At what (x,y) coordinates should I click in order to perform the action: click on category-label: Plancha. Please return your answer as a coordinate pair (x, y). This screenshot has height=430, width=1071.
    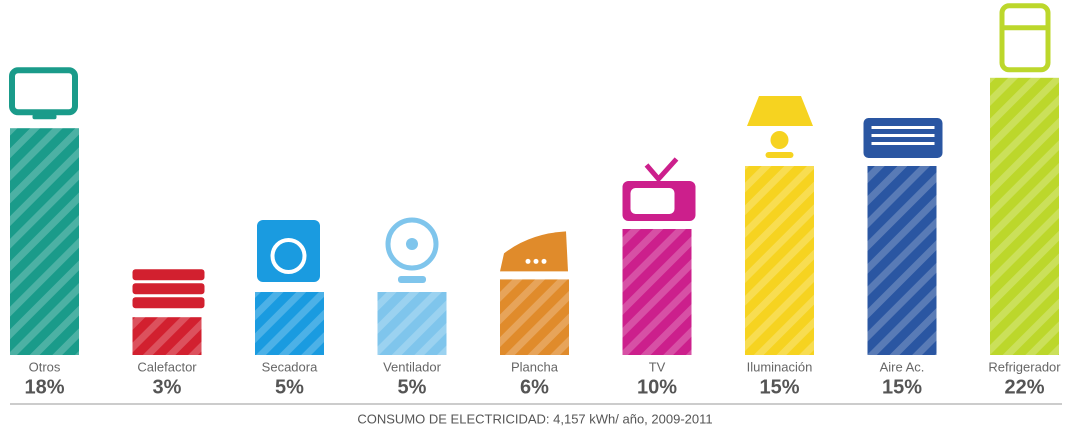
    Looking at the image, I should click on (535, 366).